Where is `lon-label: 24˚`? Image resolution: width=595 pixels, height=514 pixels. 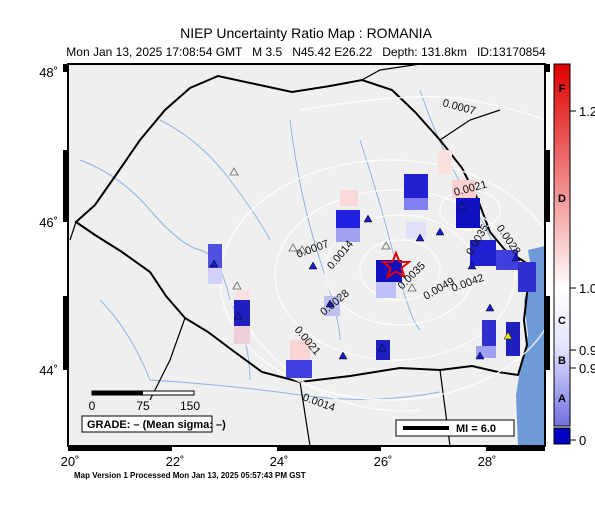
lon-label: 24˚ is located at coordinates (279, 461).